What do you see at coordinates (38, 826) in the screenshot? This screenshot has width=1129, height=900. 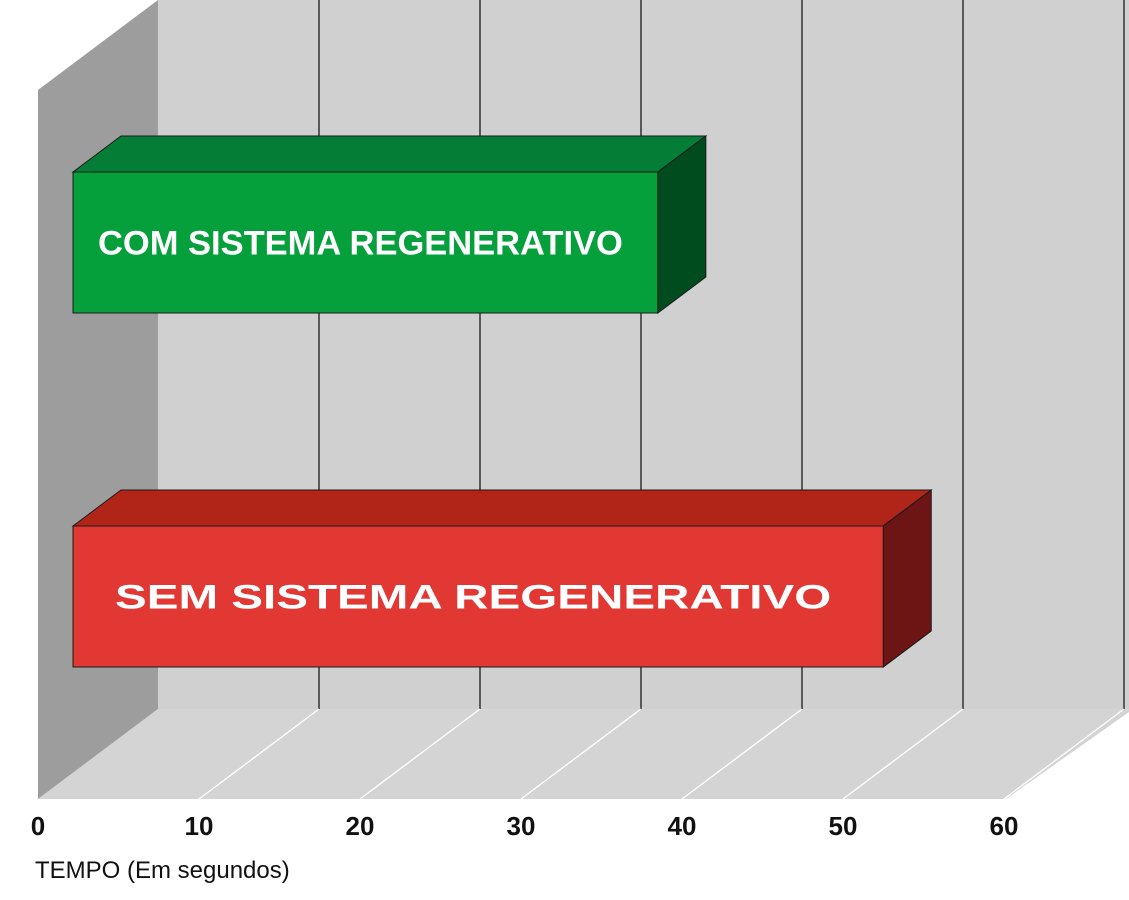 I see `tick-label-0: 0` at bounding box center [38, 826].